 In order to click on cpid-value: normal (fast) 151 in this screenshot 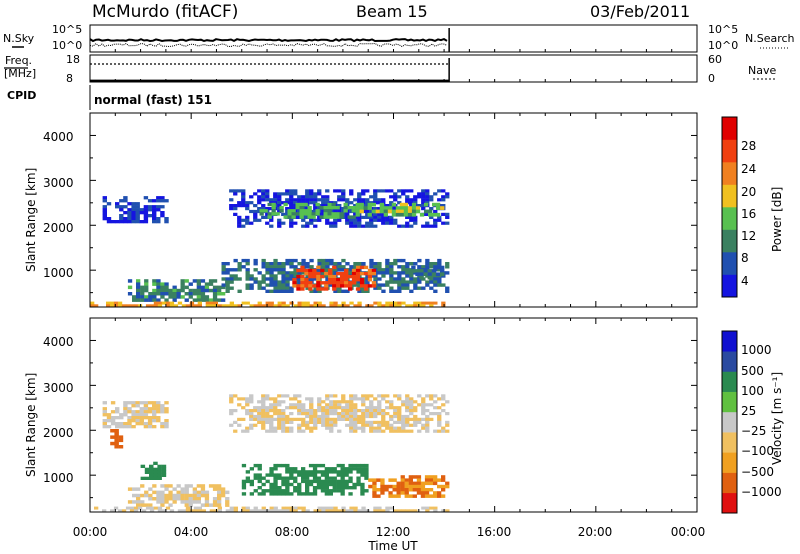, I will do `click(153, 100)`.